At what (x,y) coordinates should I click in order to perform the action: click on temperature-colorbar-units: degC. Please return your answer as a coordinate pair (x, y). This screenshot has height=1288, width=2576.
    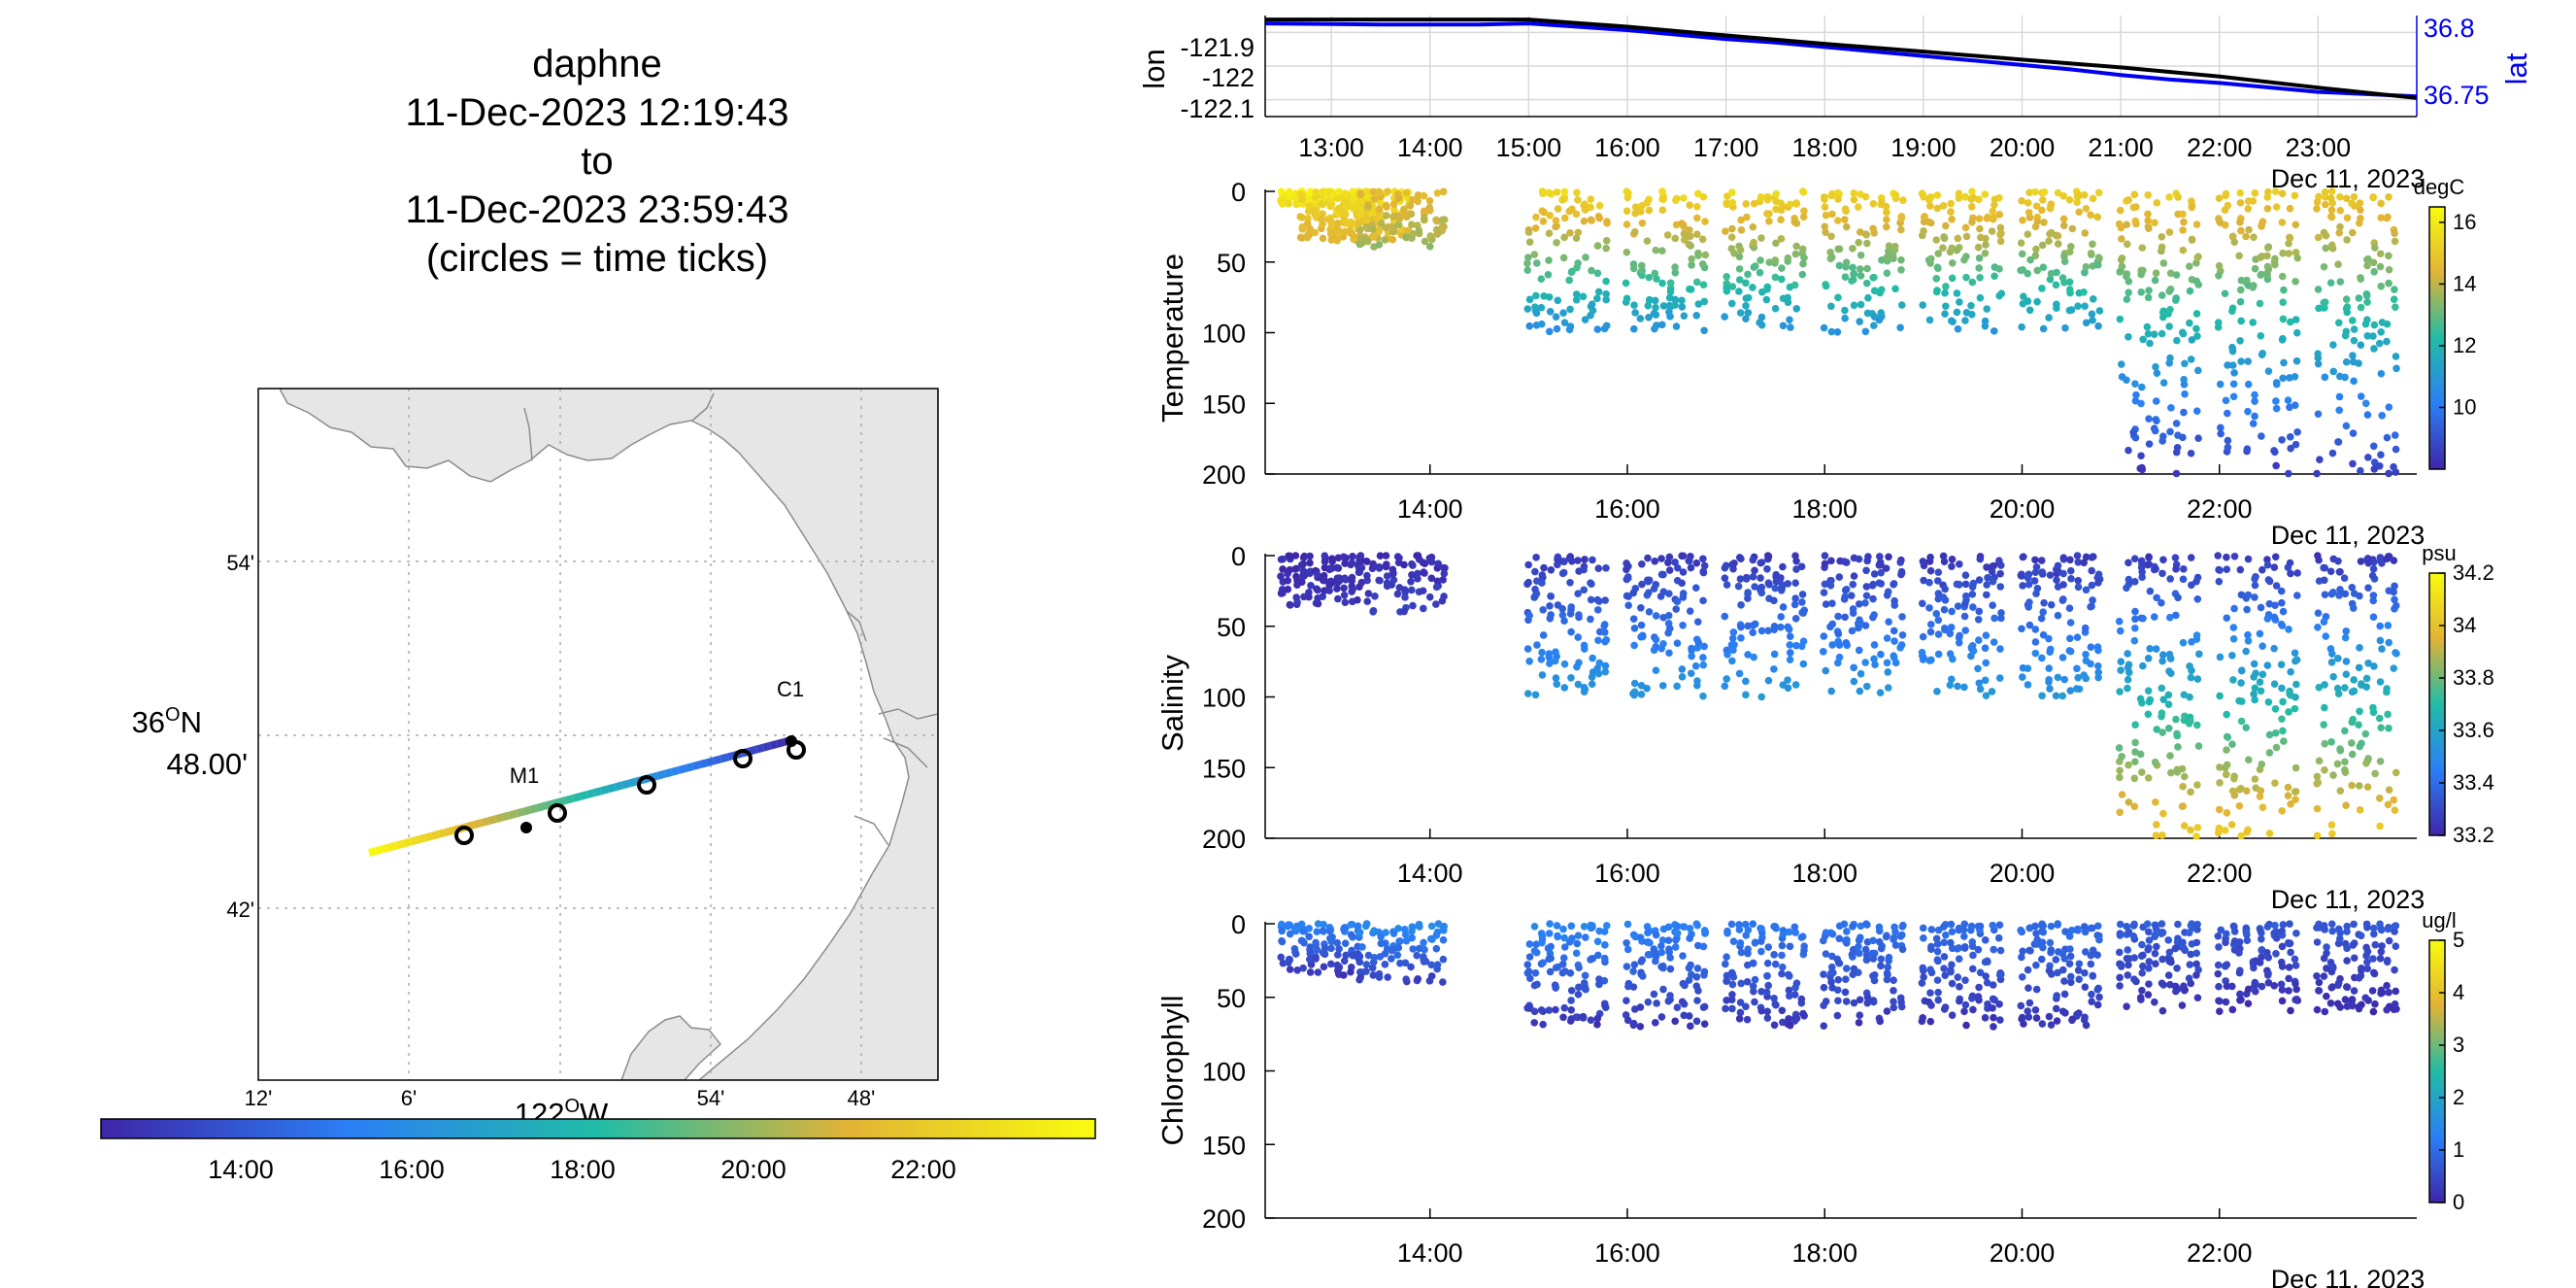
    Looking at the image, I should click on (2440, 187).